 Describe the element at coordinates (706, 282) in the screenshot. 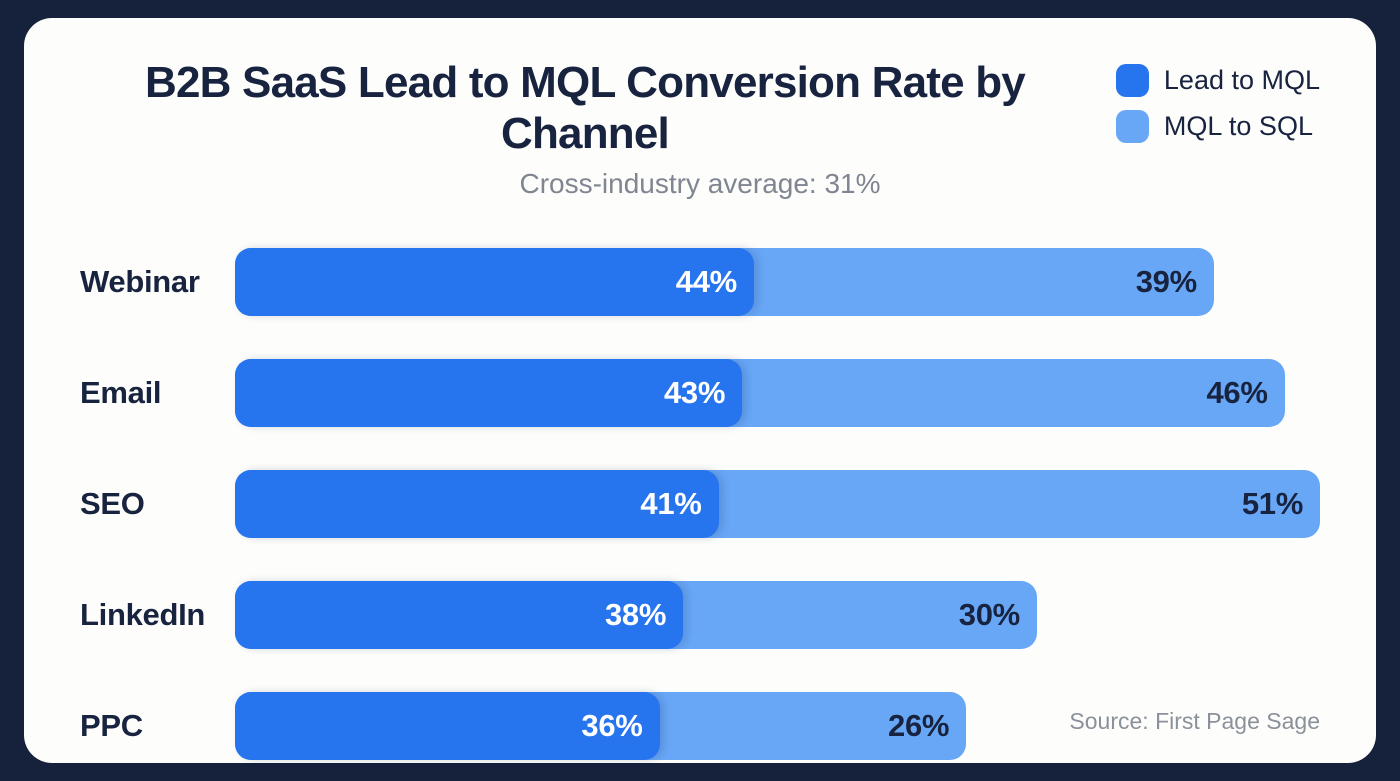

I see `value-label-lead-to-mql: 44%` at that location.